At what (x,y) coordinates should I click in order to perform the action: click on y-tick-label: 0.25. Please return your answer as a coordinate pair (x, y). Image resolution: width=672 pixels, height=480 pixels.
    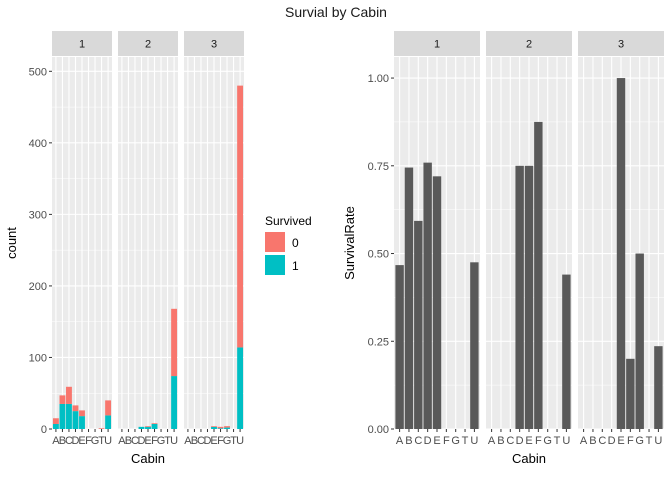
    Looking at the image, I should click on (378, 342).